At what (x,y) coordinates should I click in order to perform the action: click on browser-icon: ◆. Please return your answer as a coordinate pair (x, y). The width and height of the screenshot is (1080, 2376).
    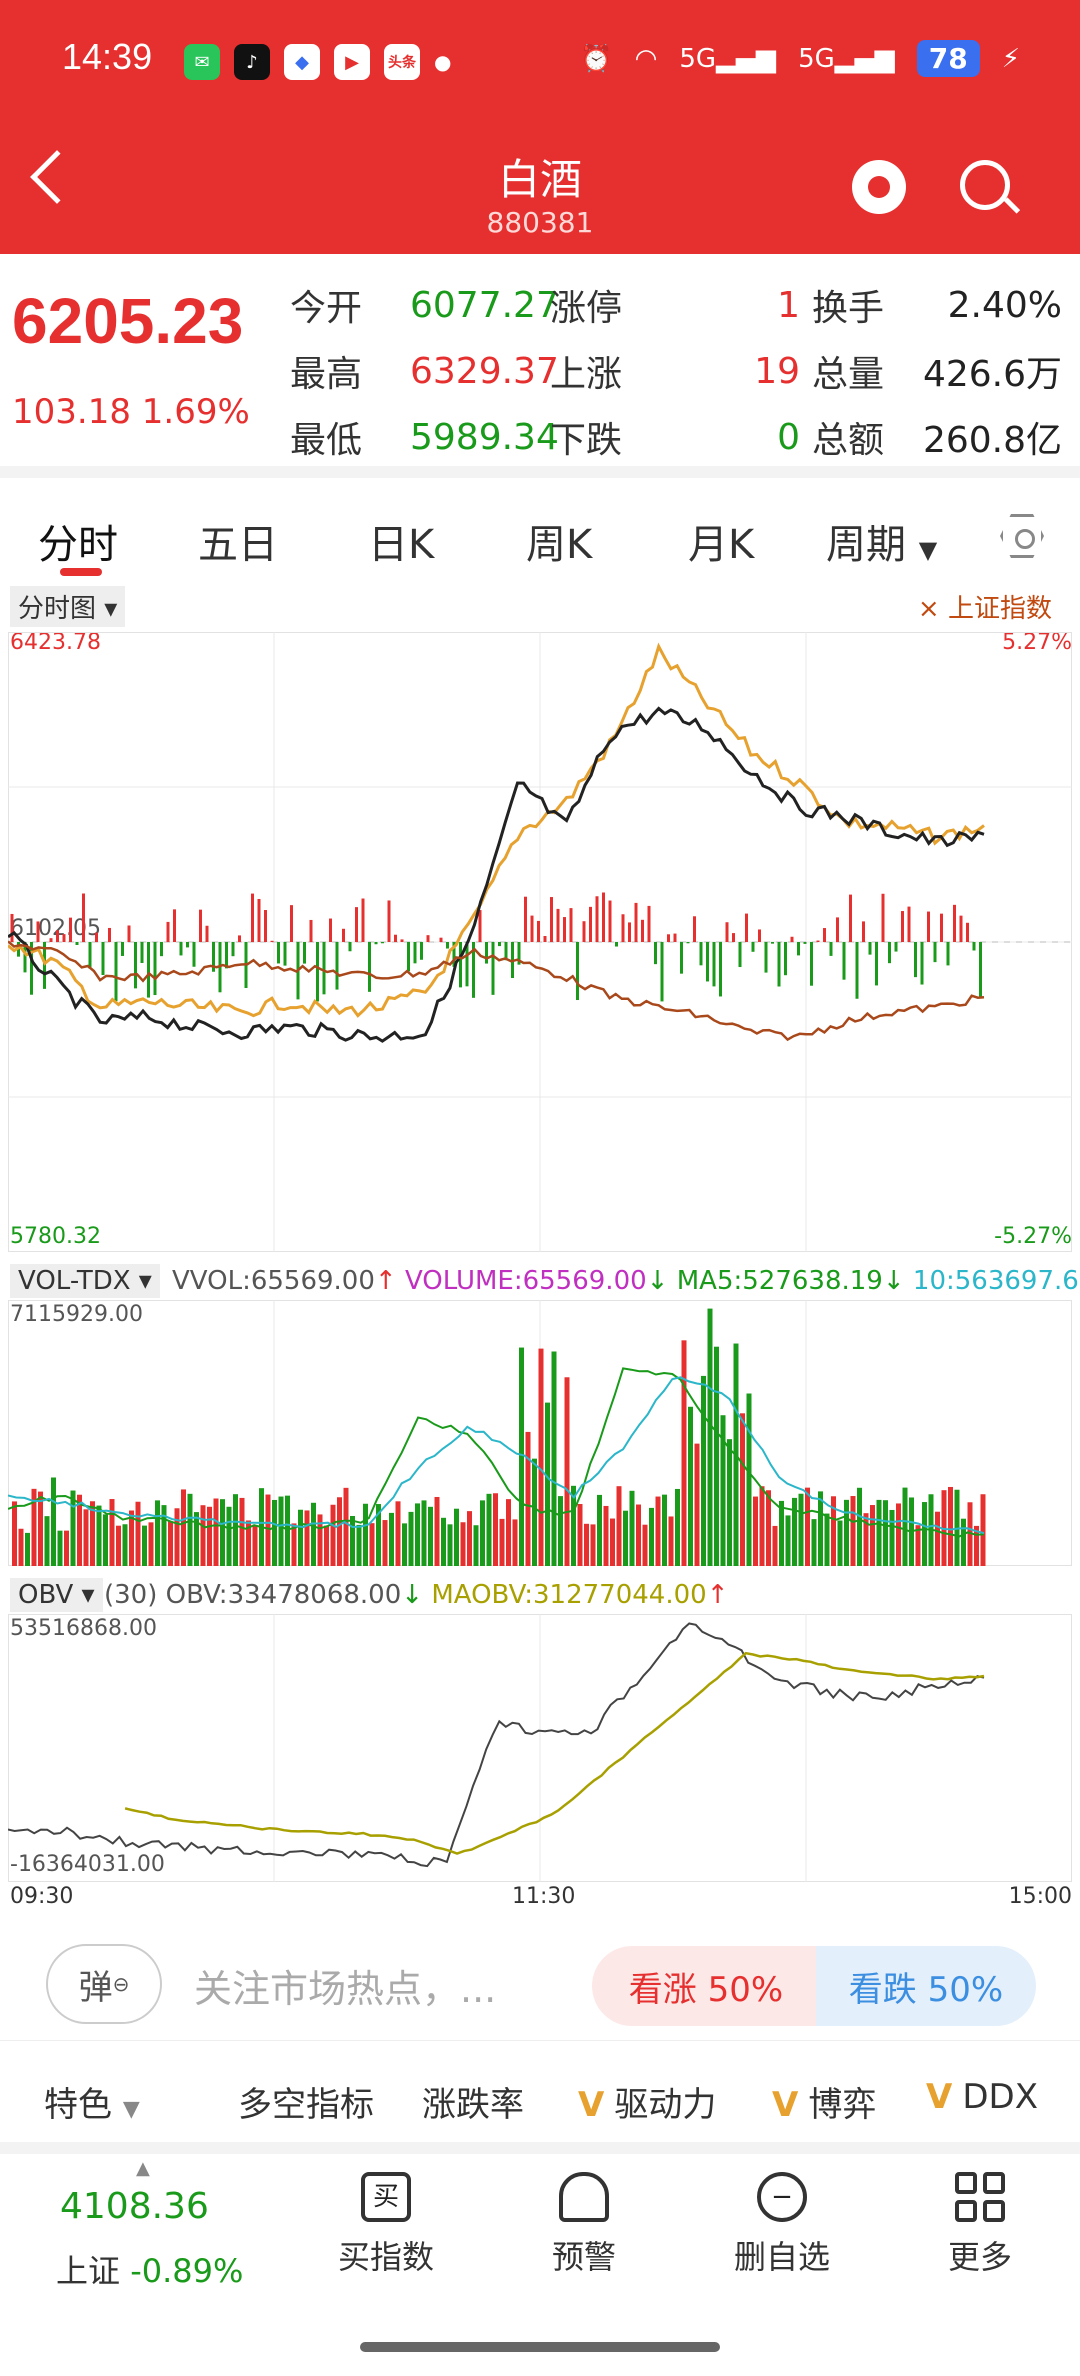
    Looking at the image, I should click on (302, 62).